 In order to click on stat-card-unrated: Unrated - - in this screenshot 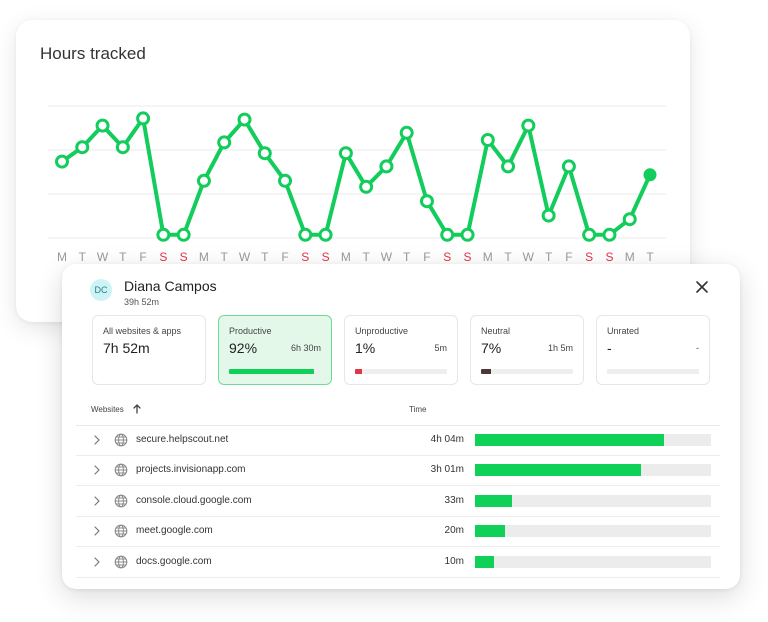, I will do `click(653, 350)`.